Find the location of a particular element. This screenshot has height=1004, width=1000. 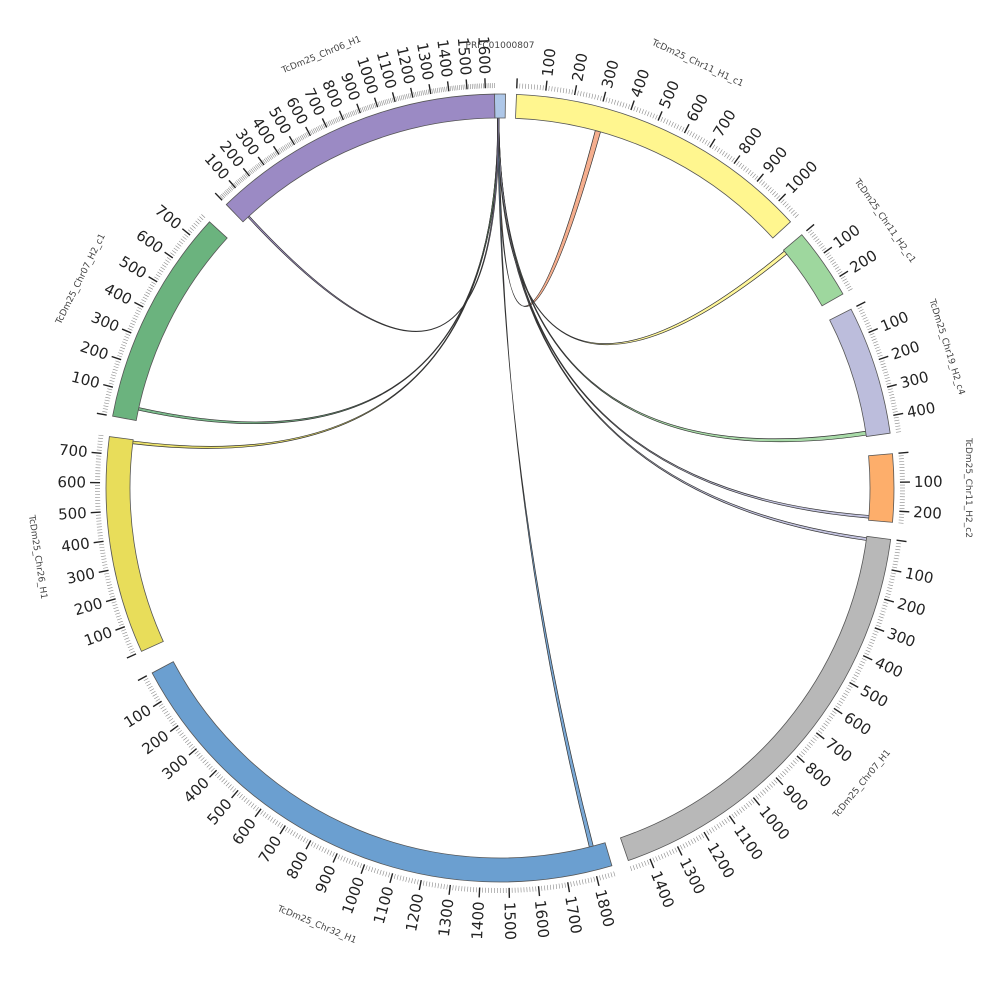

tick-label: 200 is located at coordinates (905, 350).